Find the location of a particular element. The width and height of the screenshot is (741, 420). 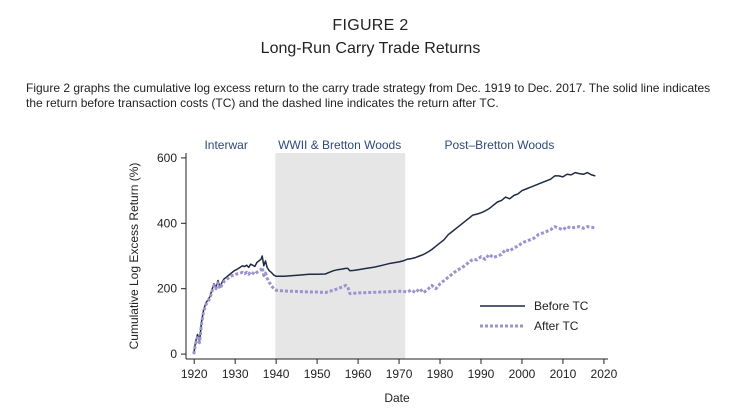

y-tick-label: 0 is located at coordinates (173, 354).